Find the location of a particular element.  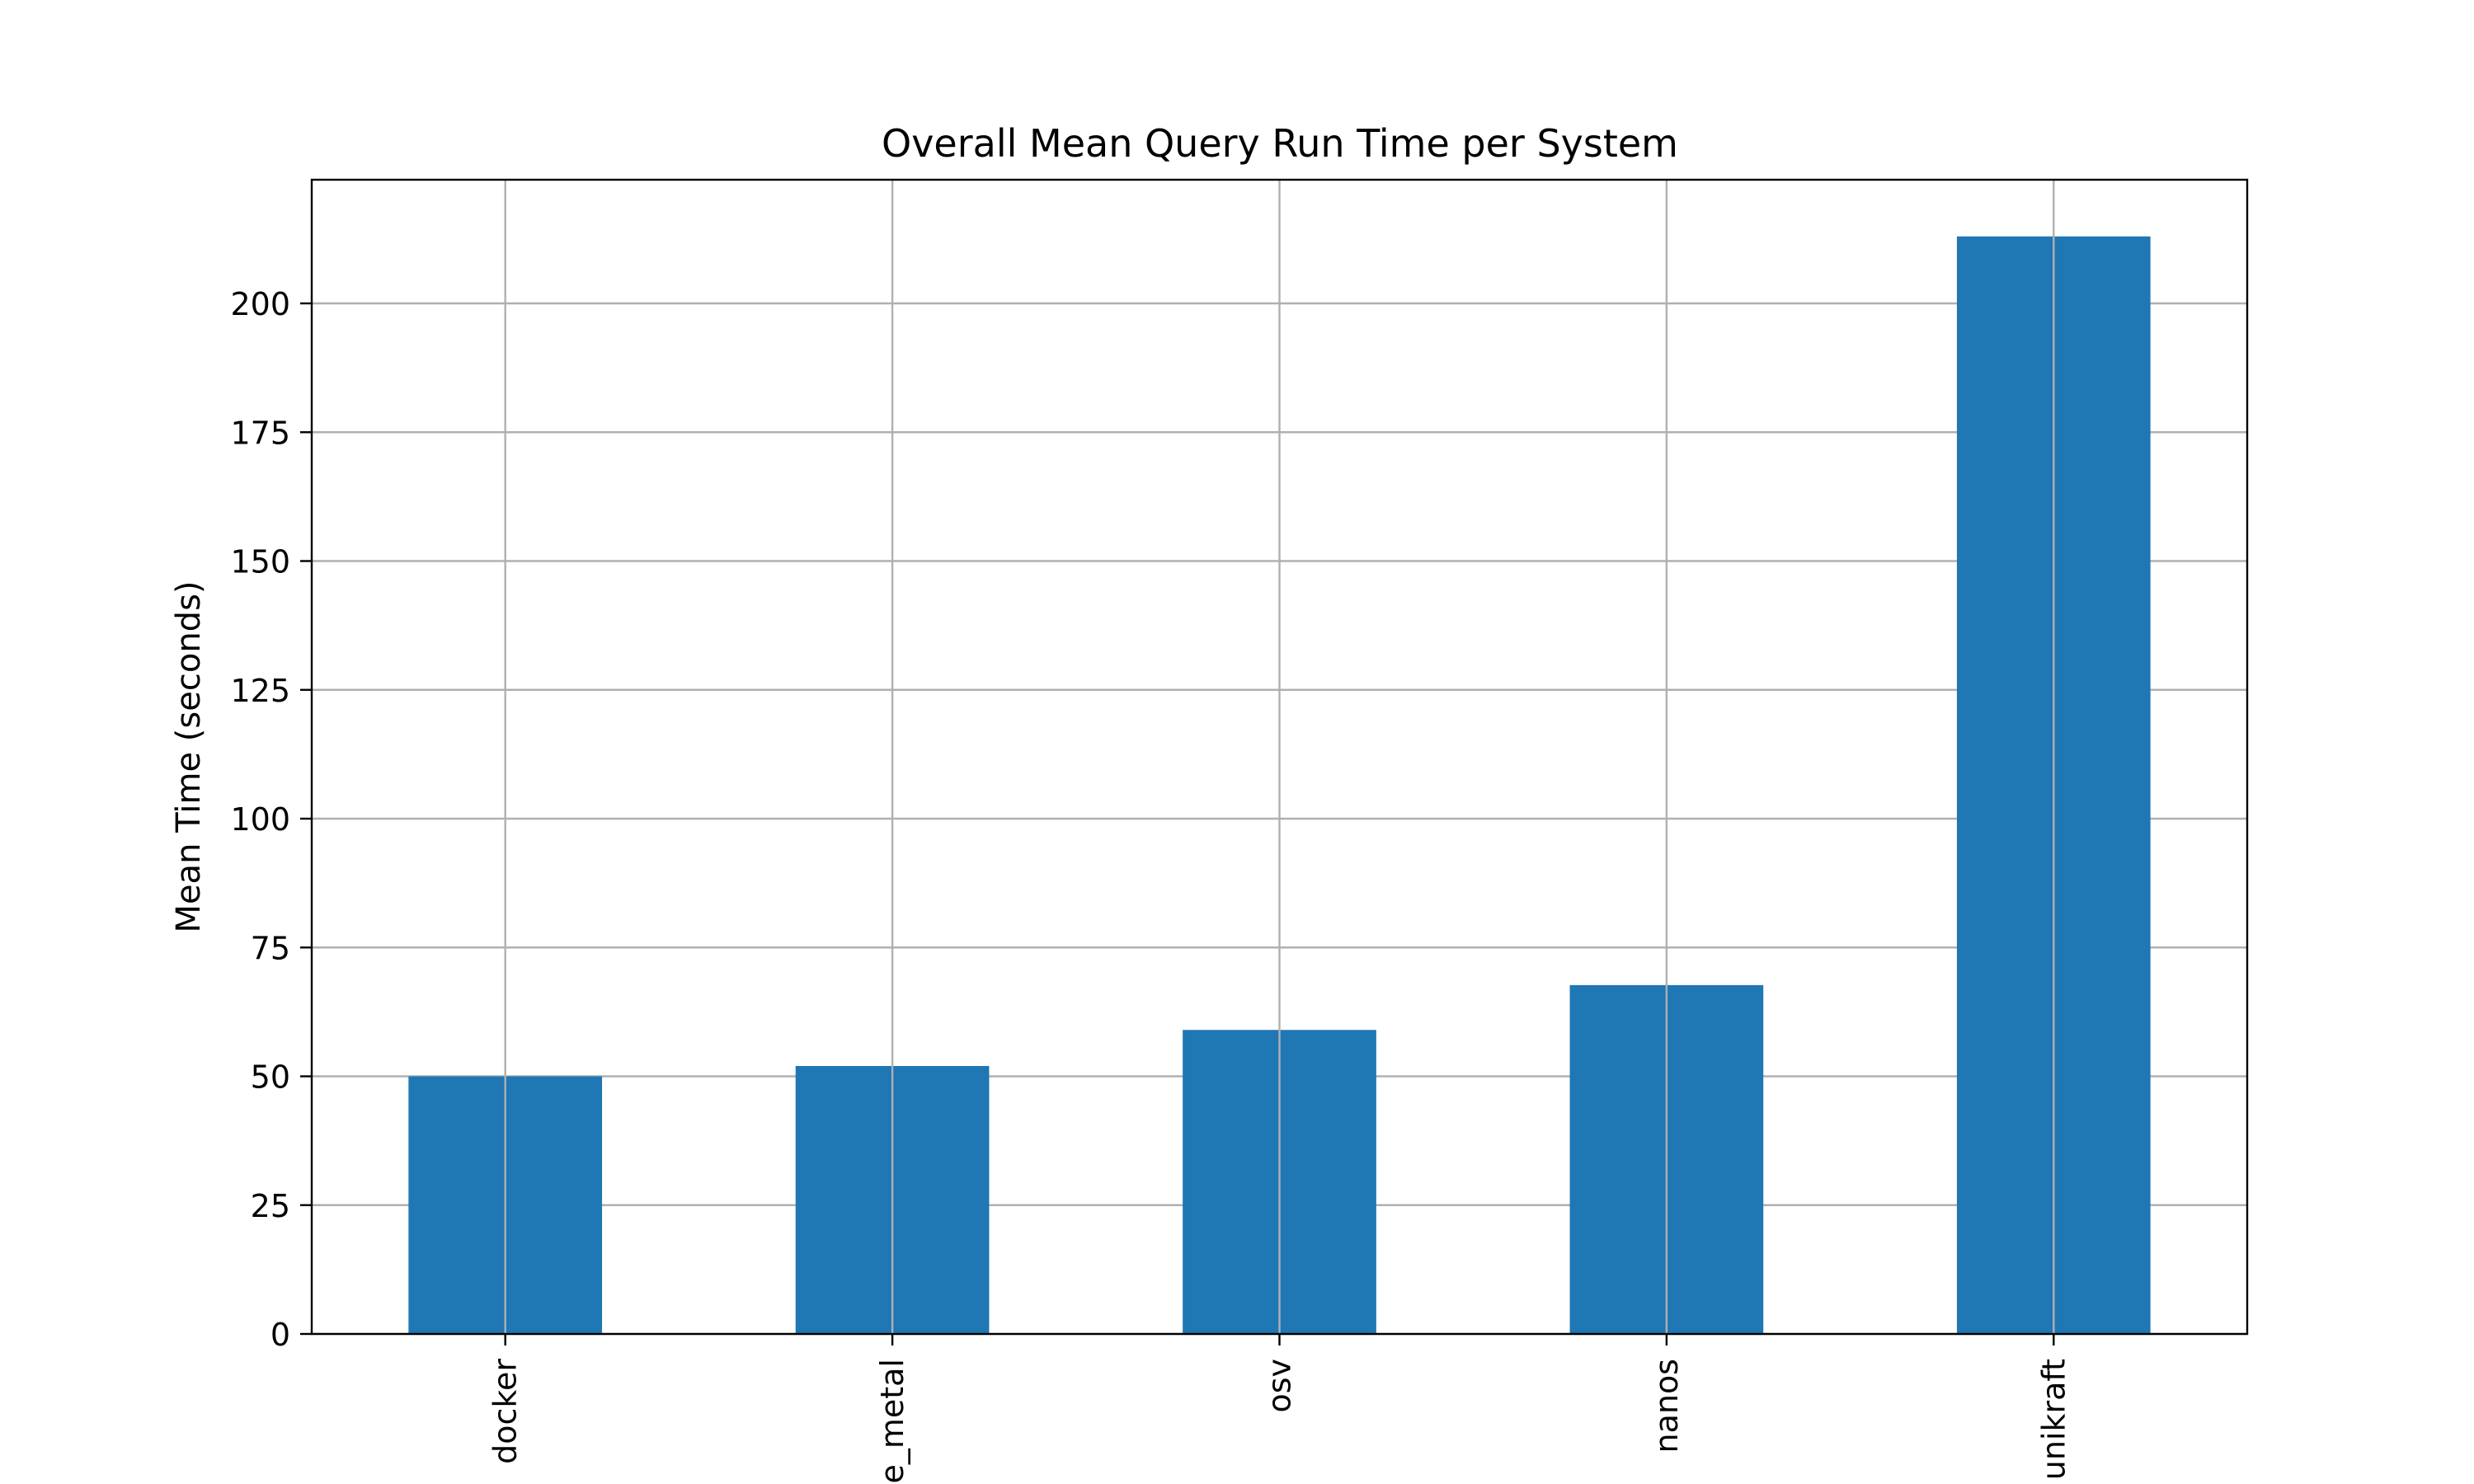

x-tick-label-nanos: nanos is located at coordinates (1667, 1406).